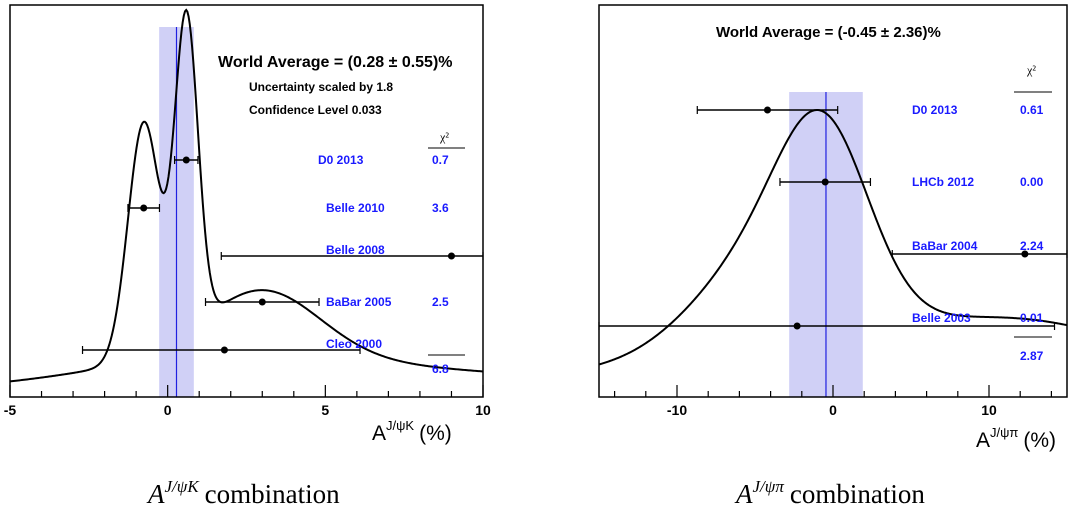 Image resolution: width=1070 pixels, height=514 pixels. I want to click on right-chi2-total: 2.87, so click(1032, 356).